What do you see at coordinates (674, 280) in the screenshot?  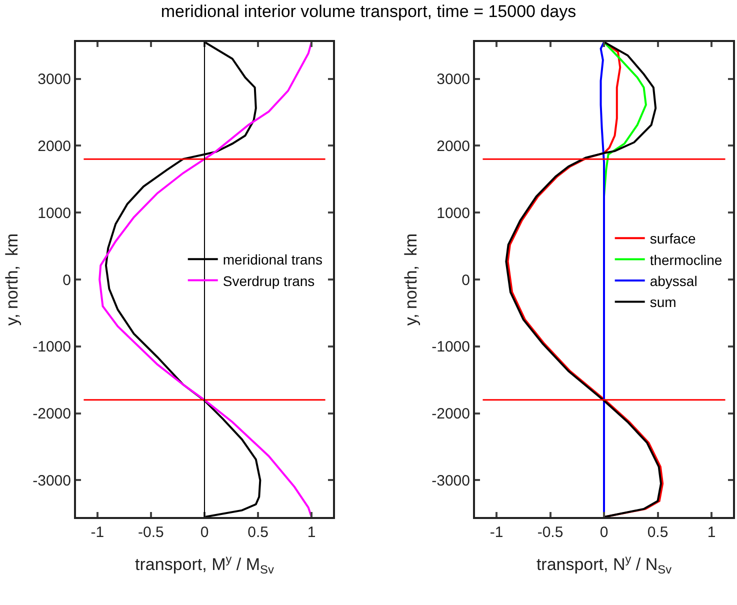 I see `legend-label: abyssal` at bounding box center [674, 280].